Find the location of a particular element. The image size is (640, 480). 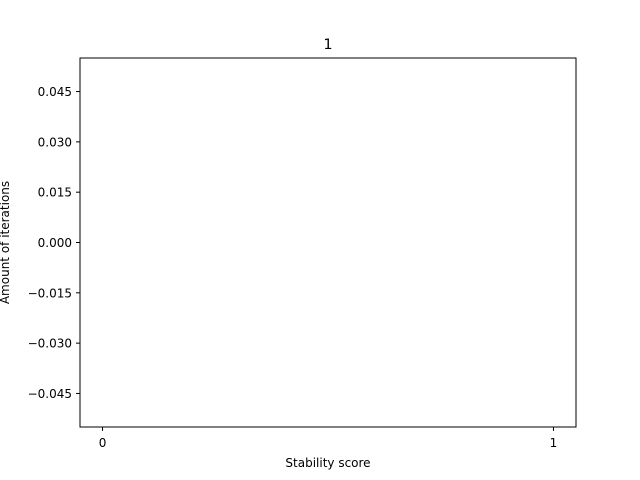

y-axis-label: Amount of iterations is located at coordinates (6, 242).